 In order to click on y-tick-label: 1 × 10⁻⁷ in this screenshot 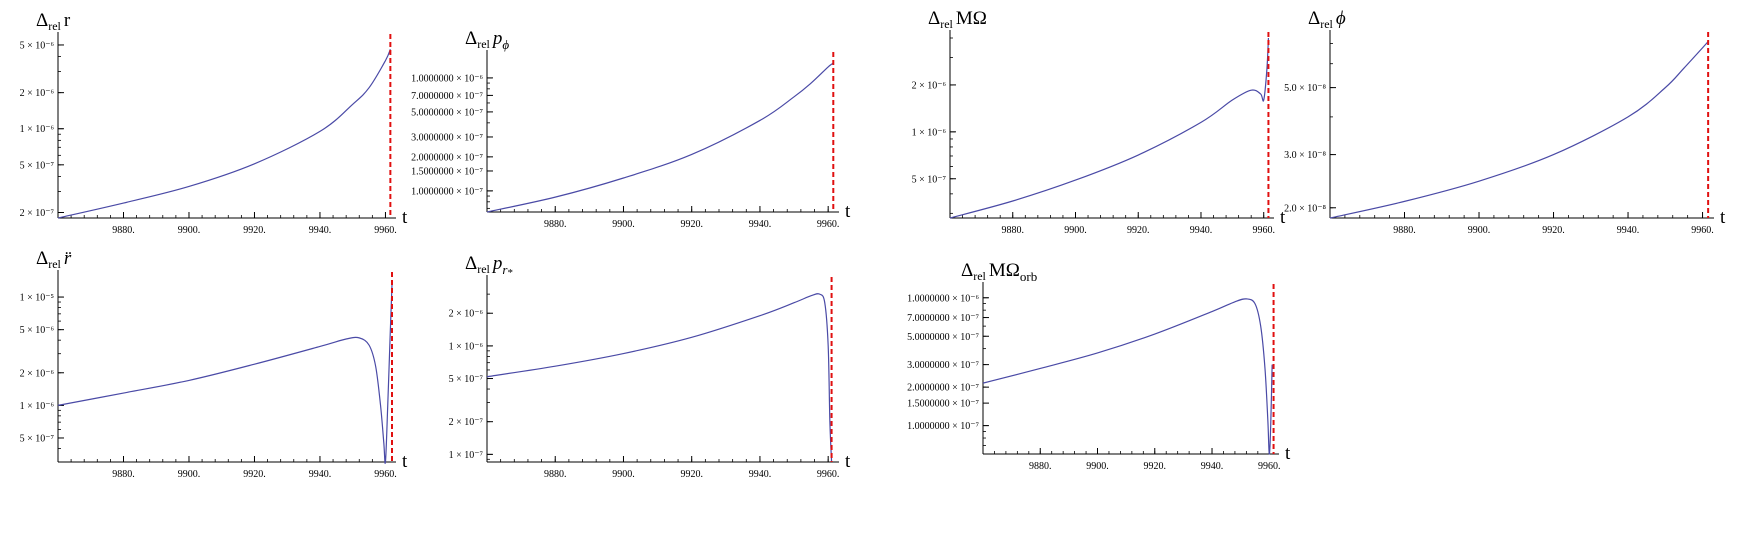, I will do `click(466, 455)`.